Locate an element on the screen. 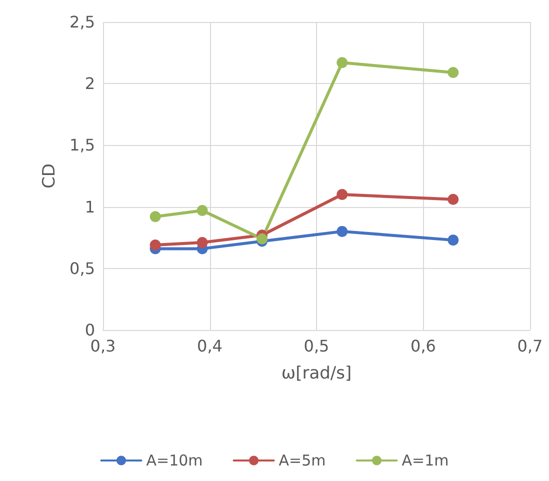  legend-label: A=5m is located at coordinates (302, 461).